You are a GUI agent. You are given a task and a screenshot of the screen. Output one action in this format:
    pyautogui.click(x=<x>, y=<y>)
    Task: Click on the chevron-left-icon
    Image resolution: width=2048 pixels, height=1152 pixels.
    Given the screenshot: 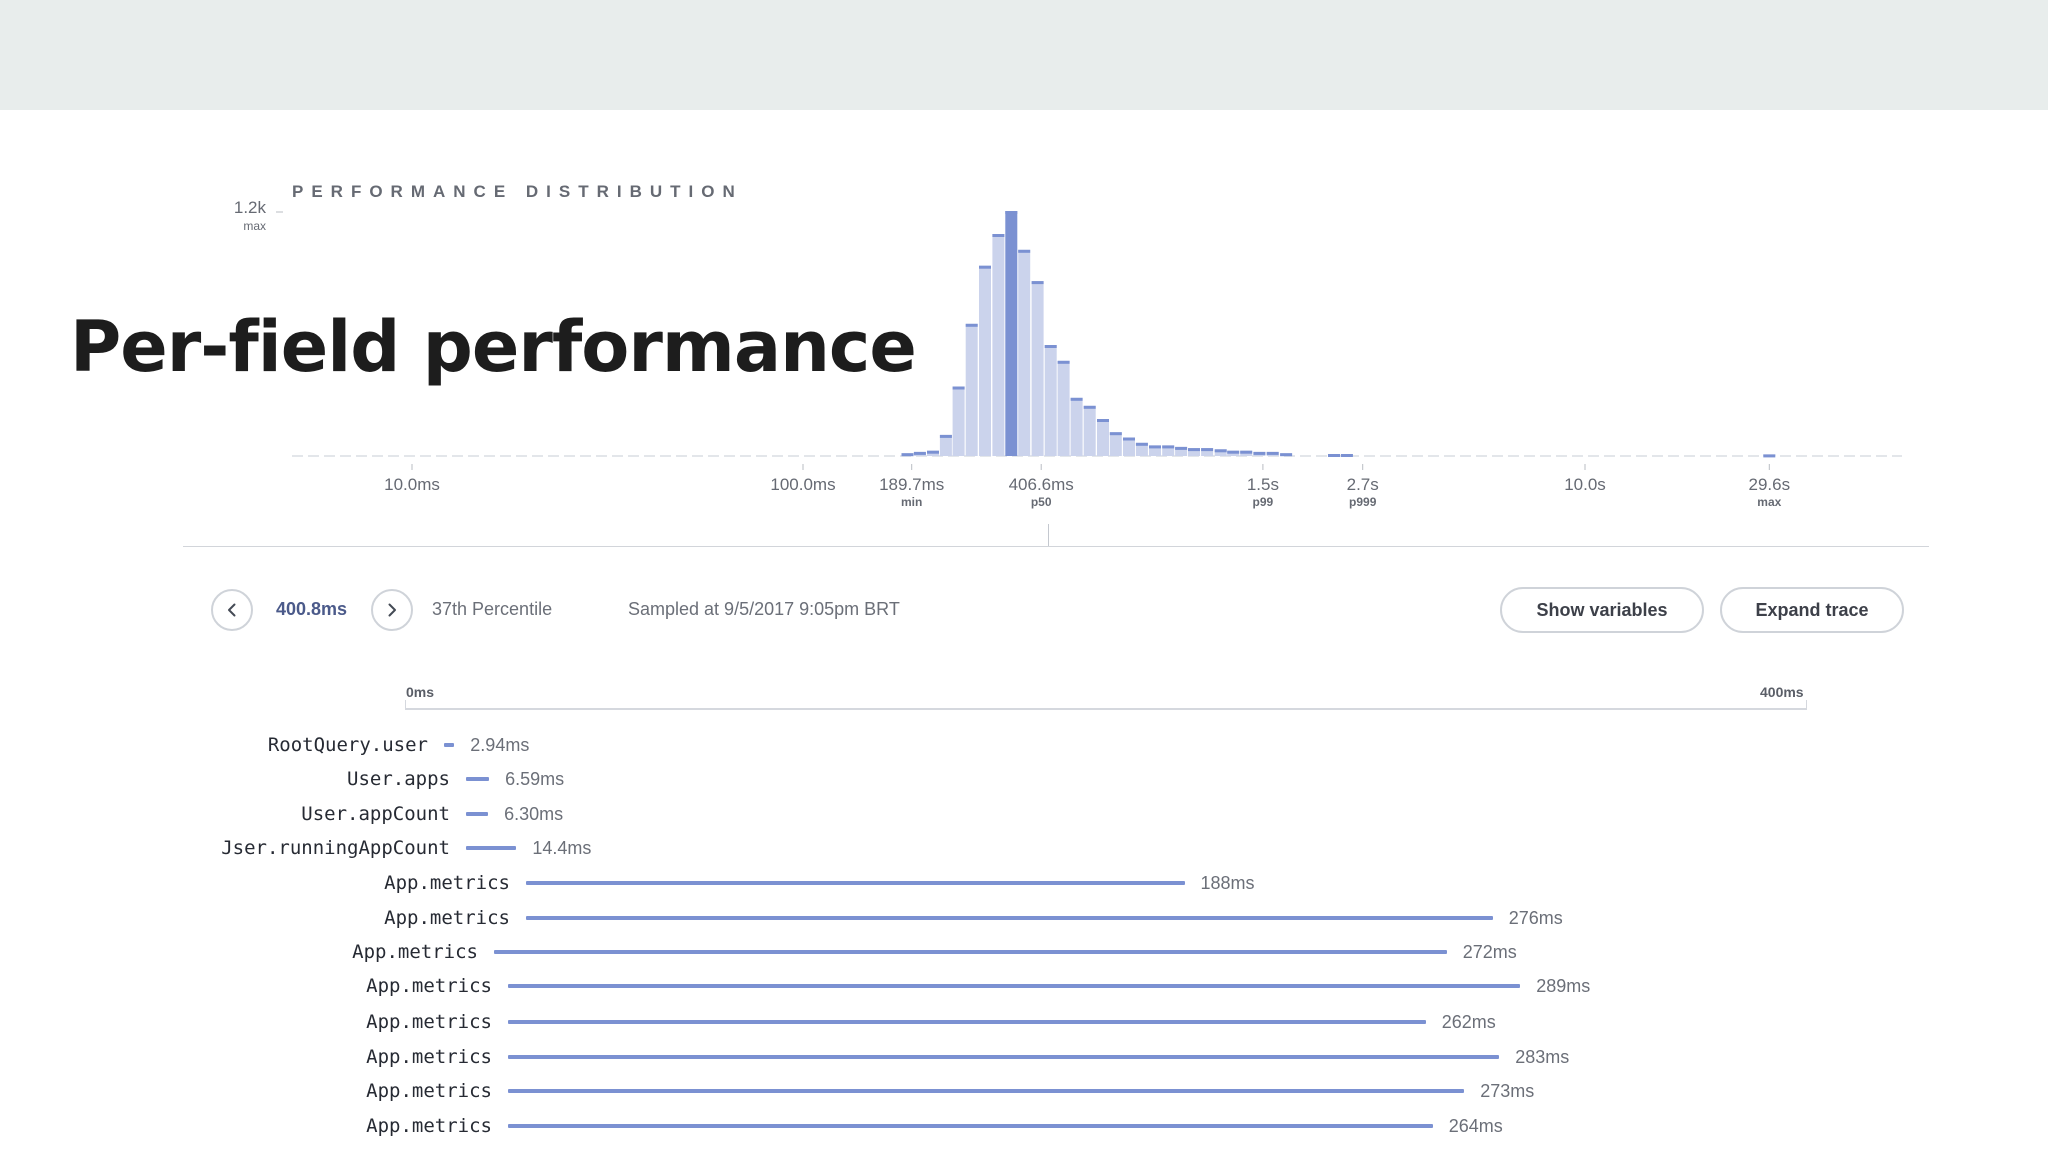 What is the action you would take?
    pyautogui.click(x=232, y=610)
    